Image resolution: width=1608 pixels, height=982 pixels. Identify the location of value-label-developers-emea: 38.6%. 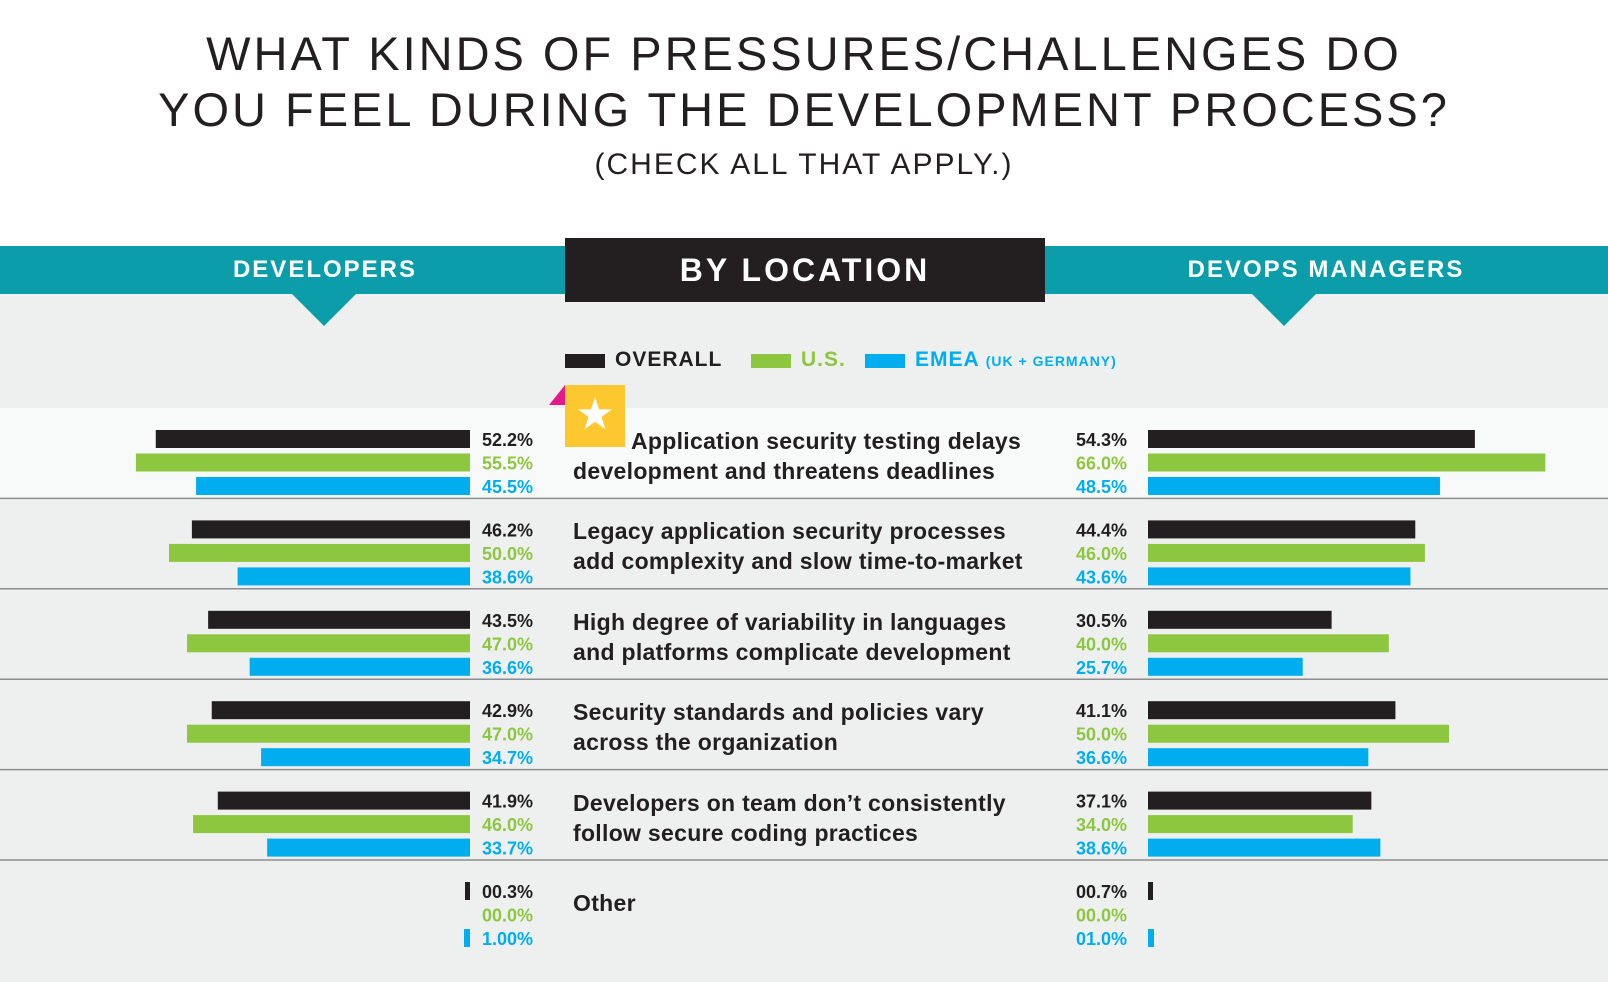
(507, 577).